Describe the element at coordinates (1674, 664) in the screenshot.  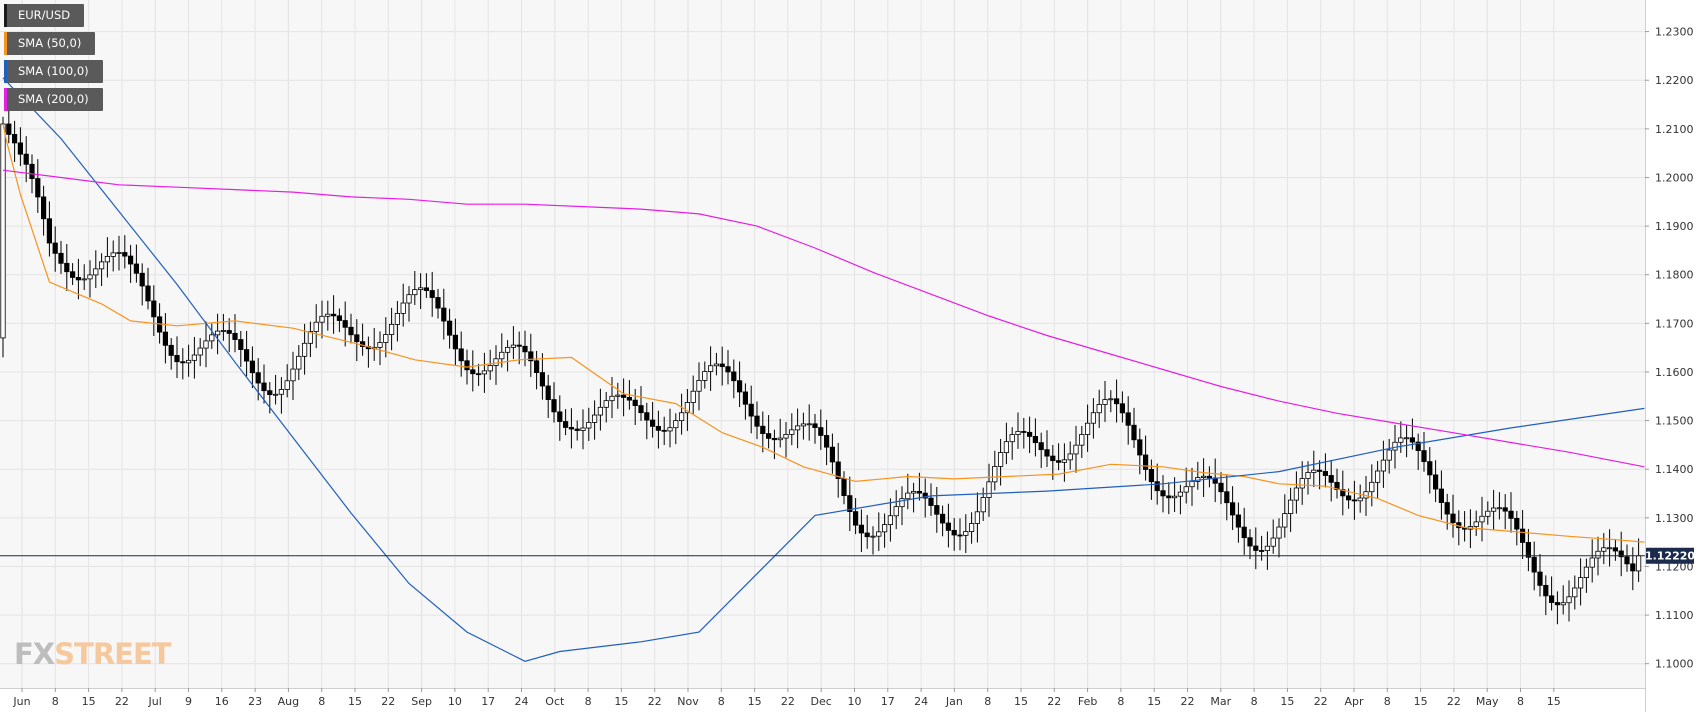
I see `y-tick-label: 1.1000` at that location.